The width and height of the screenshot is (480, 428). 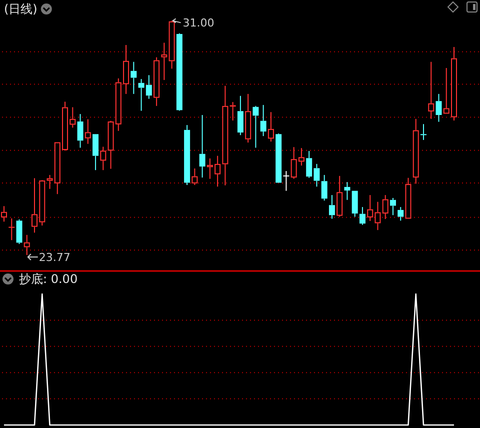 What do you see at coordinates (54, 257) in the screenshot?
I see `annotation: 23.77` at bounding box center [54, 257].